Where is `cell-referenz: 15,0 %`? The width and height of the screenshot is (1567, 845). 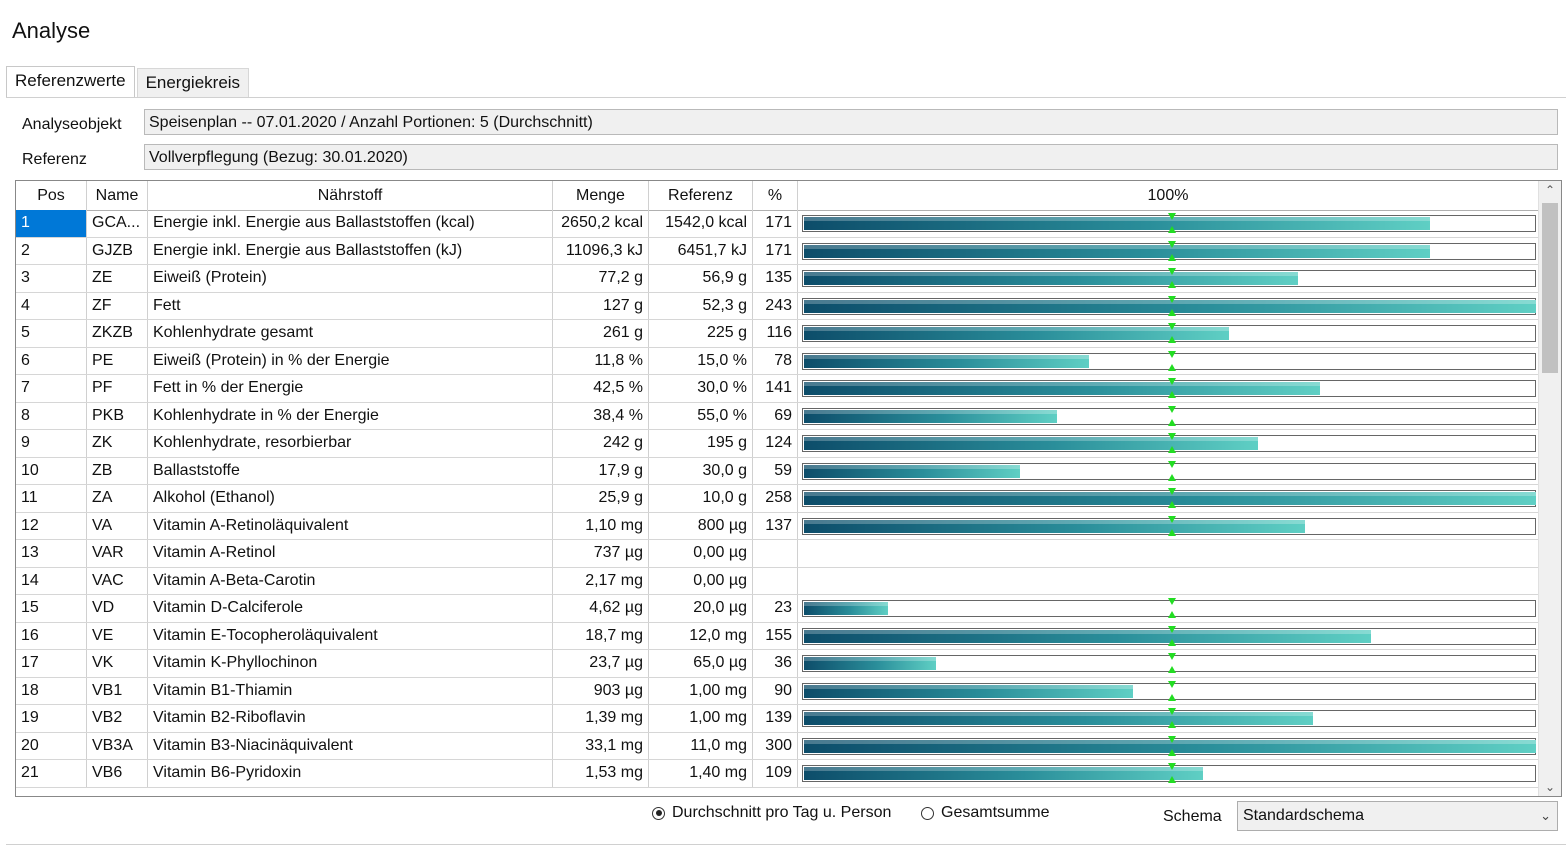
cell-referenz: 15,0 % is located at coordinates (701, 360).